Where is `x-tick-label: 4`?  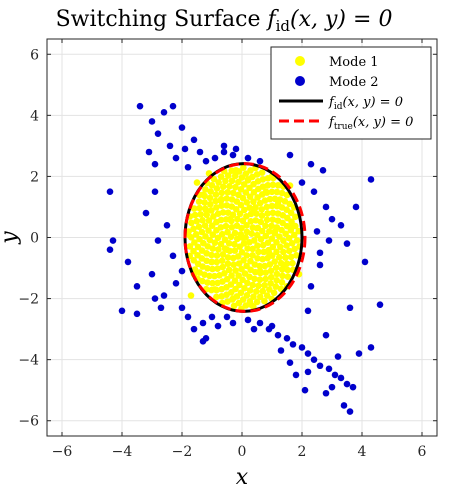
x-tick-label: 4 is located at coordinates (362, 452).